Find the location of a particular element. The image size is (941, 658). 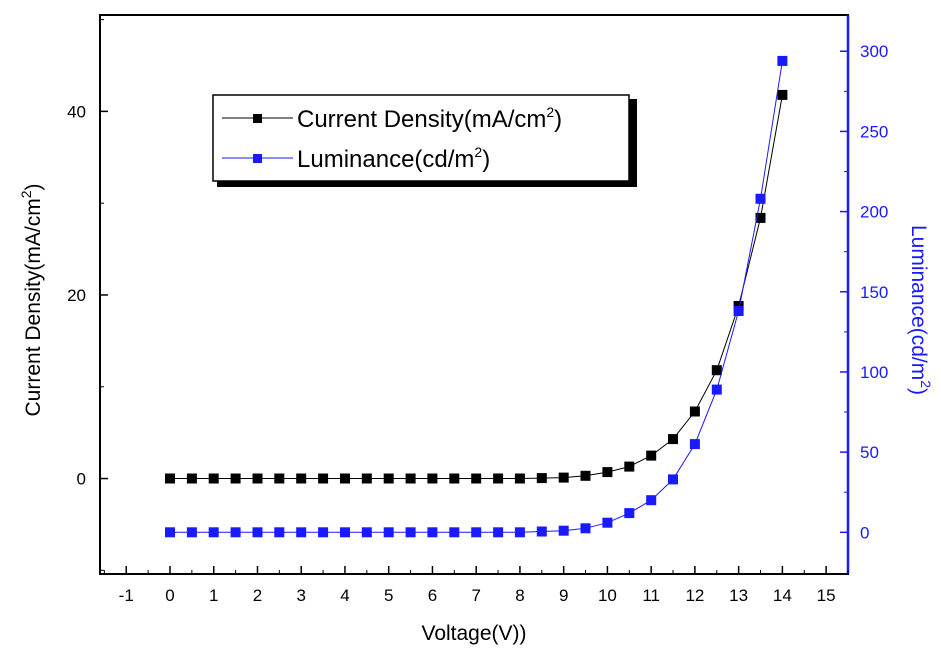

legend-marker-luminance is located at coordinates (257, 158).